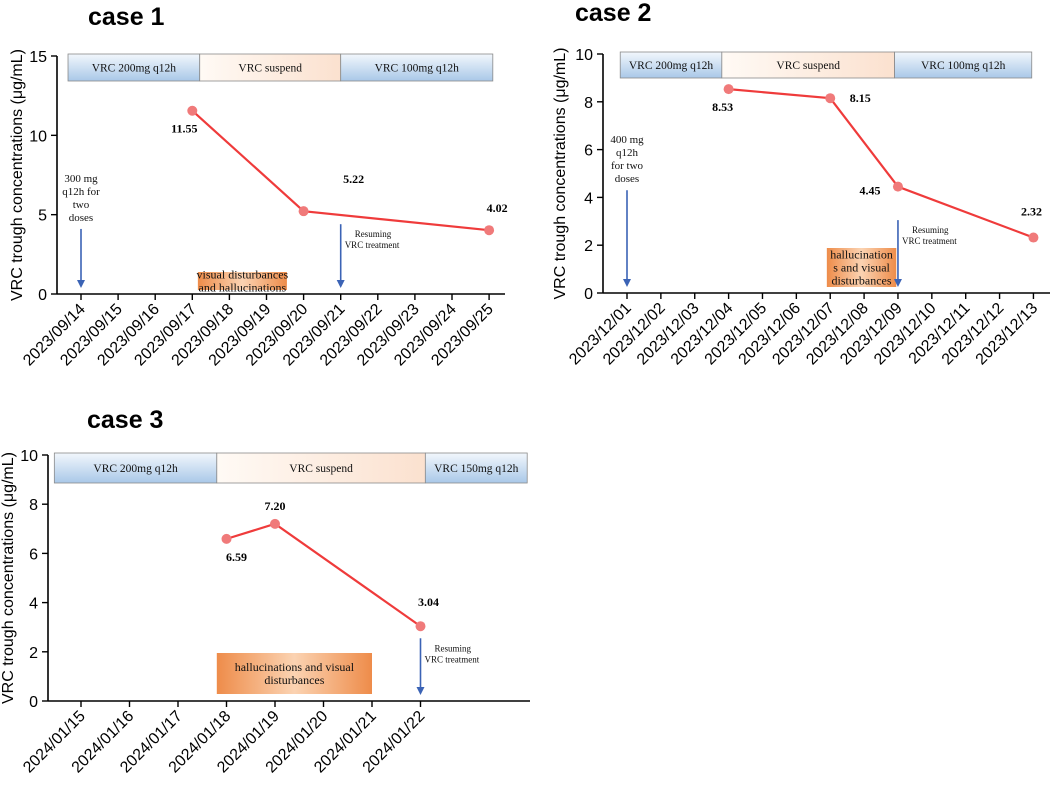  What do you see at coordinates (627, 153) in the screenshot?
I see `arrow-annotation-line: q12h` at bounding box center [627, 153].